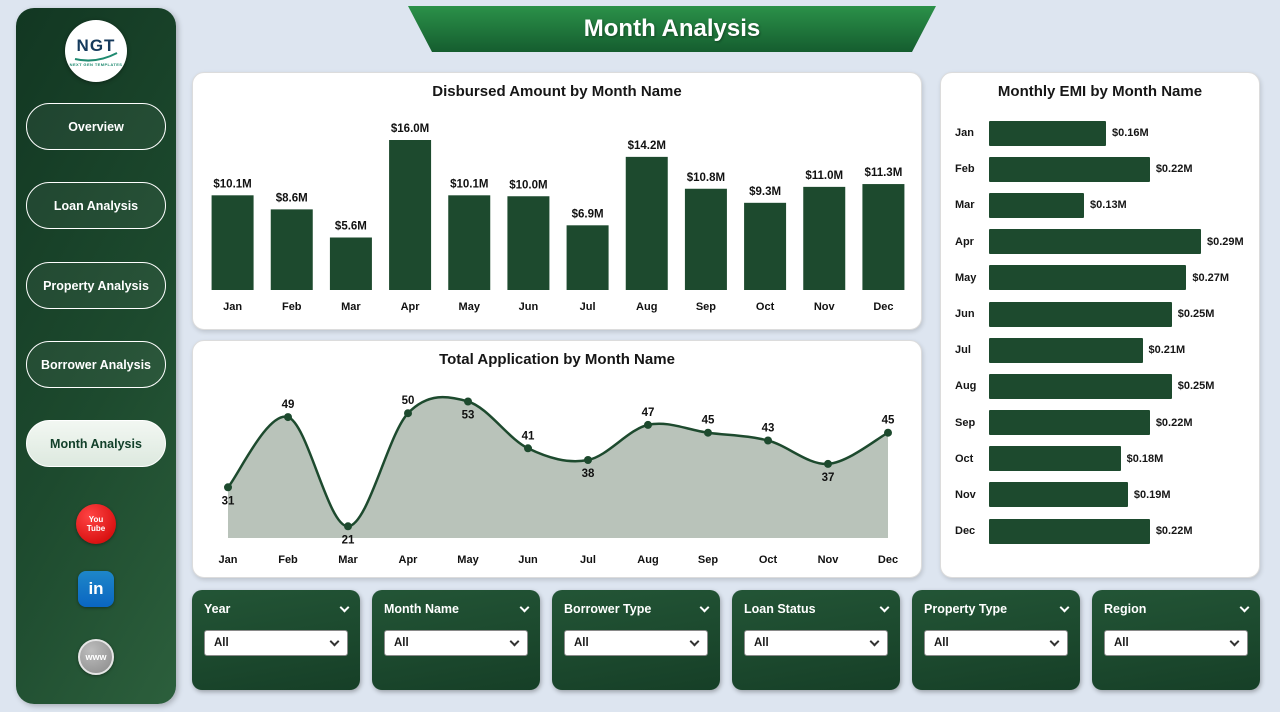  Describe the element at coordinates (96, 205) in the screenshot. I see `sidebar-item-loan-analysis: Loan Analysis` at that location.